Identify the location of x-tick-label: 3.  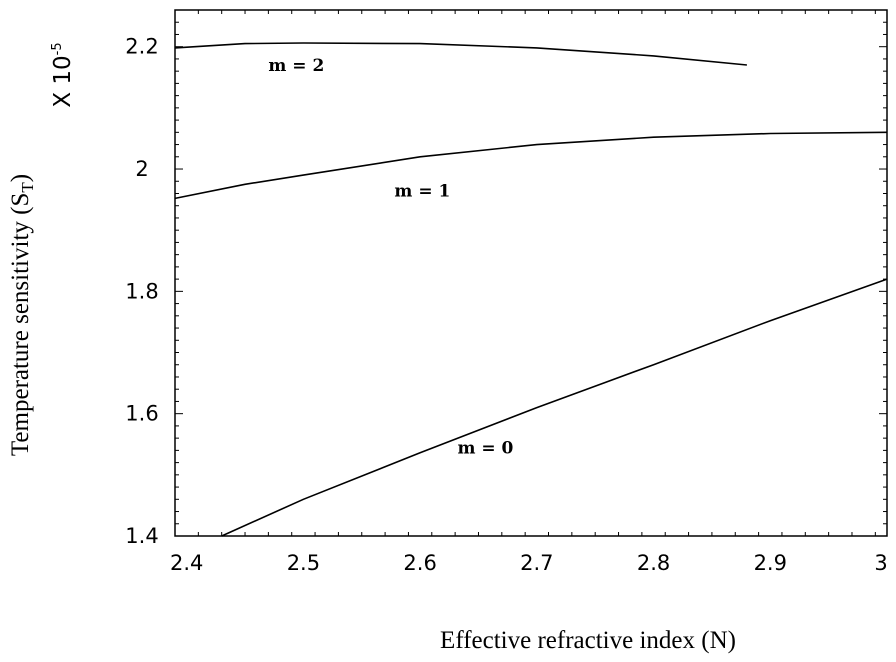
(880, 563).